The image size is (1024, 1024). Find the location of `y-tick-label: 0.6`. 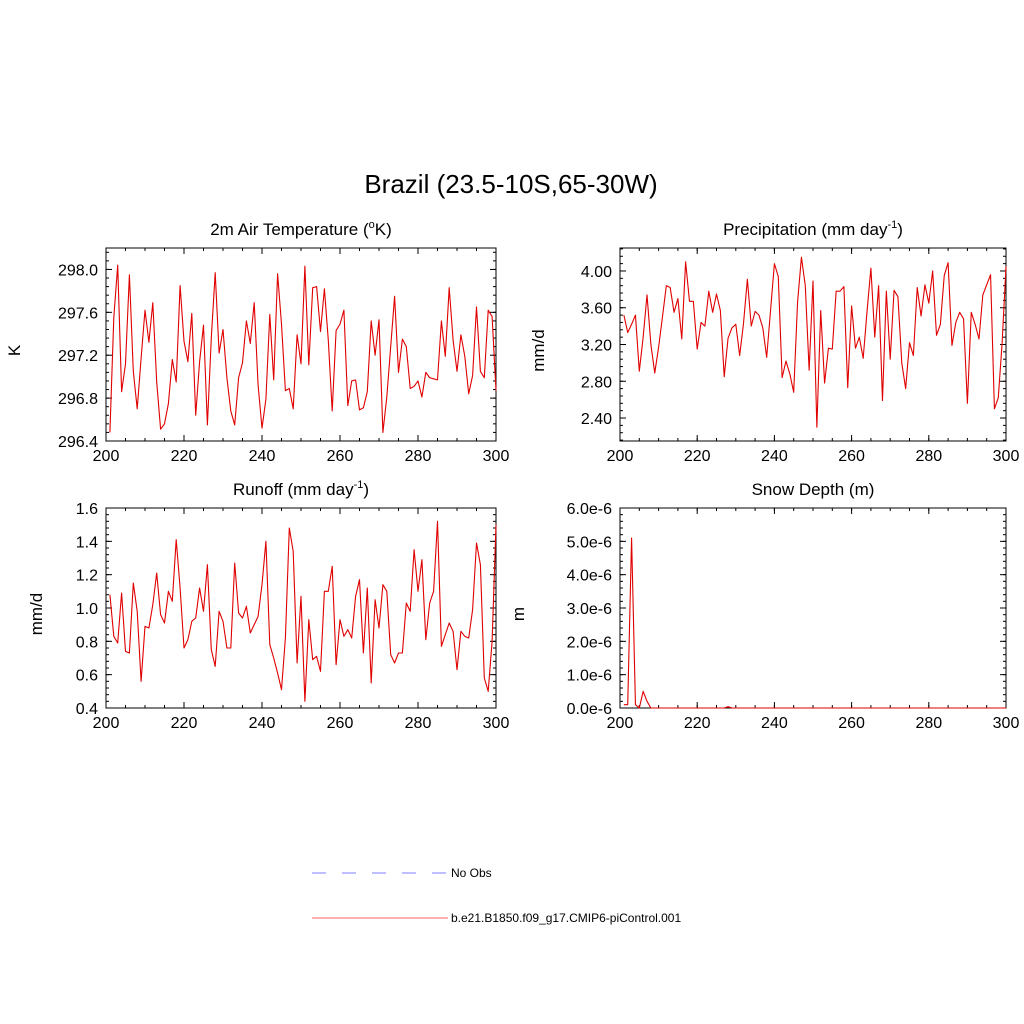

y-tick-label: 0.6 is located at coordinates (87, 676).